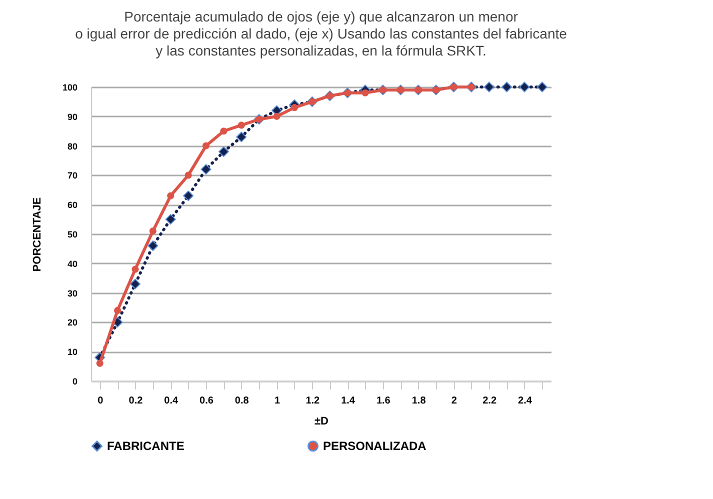 Image resolution: width=713 pixels, height=499 pixels. I want to click on x-tick-label: 1.6, so click(383, 401).